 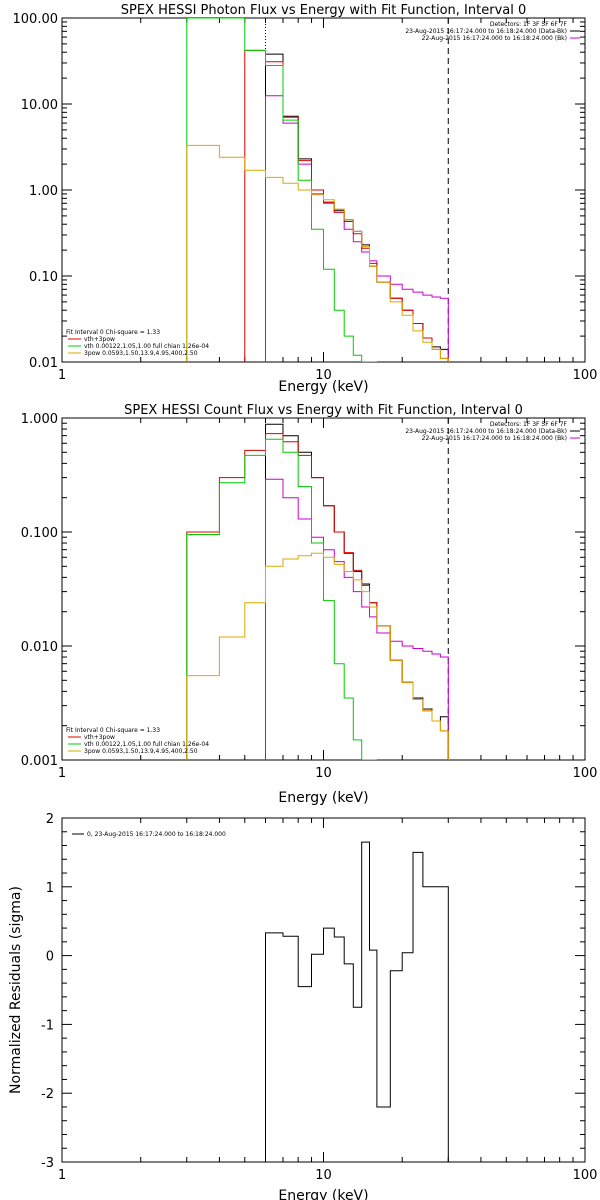 What do you see at coordinates (39, 419) in the screenshot?
I see `y-tick-label: 1.000` at bounding box center [39, 419].